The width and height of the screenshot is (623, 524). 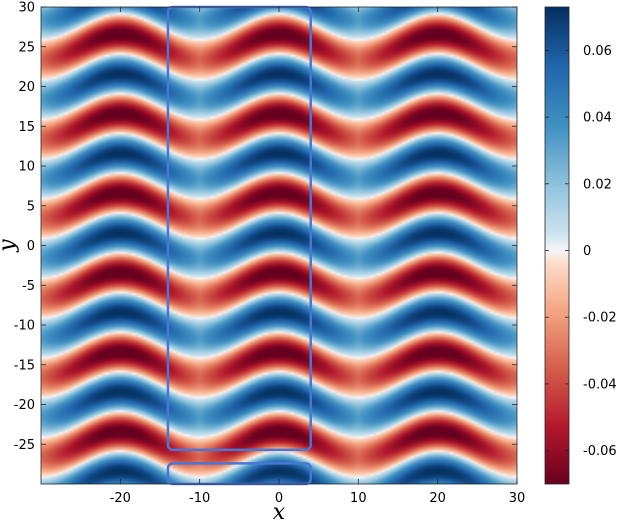 What do you see at coordinates (358, 498) in the screenshot?
I see `x-tick-label: 10` at bounding box center [358, 498].